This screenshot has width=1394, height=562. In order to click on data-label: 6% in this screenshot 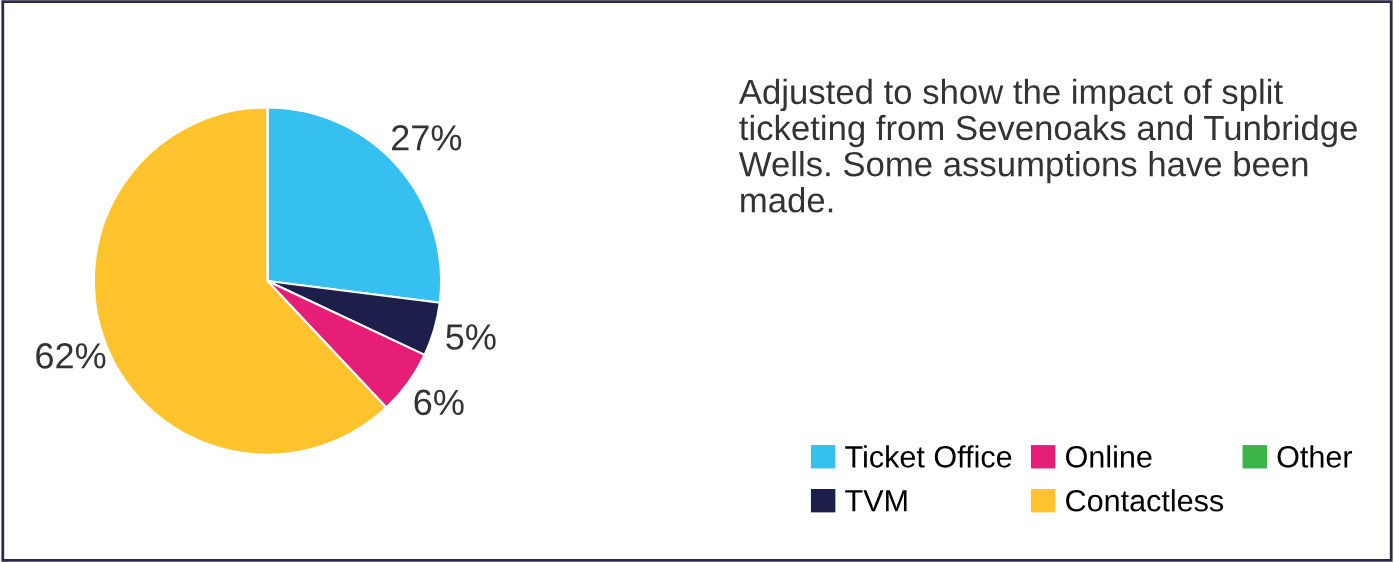, I will do `click(439, 402)`.